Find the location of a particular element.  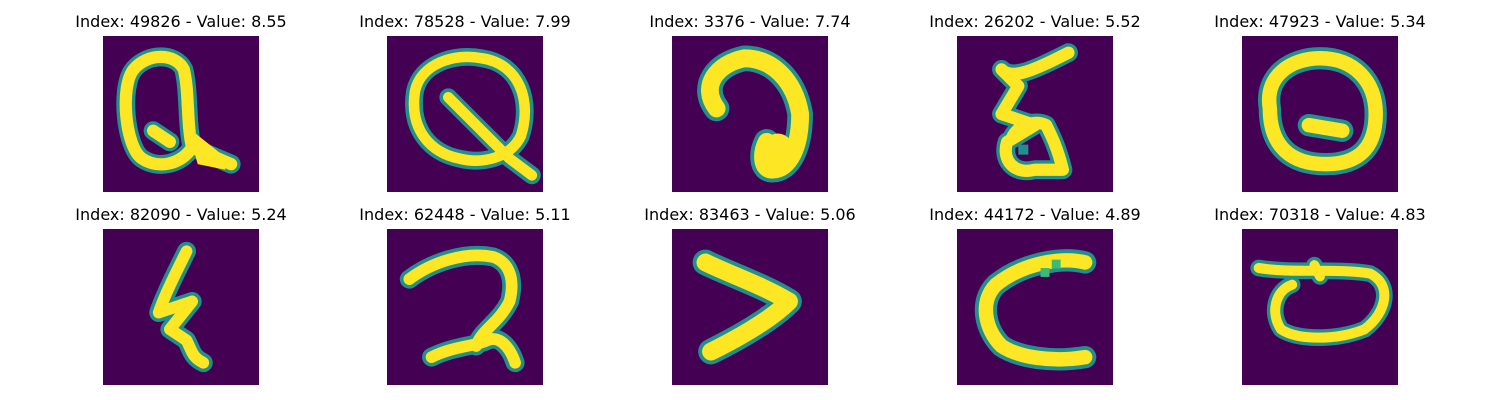

panel-title: Index: 78528 - Value: 7.99 is located at coordinates (465, 21).